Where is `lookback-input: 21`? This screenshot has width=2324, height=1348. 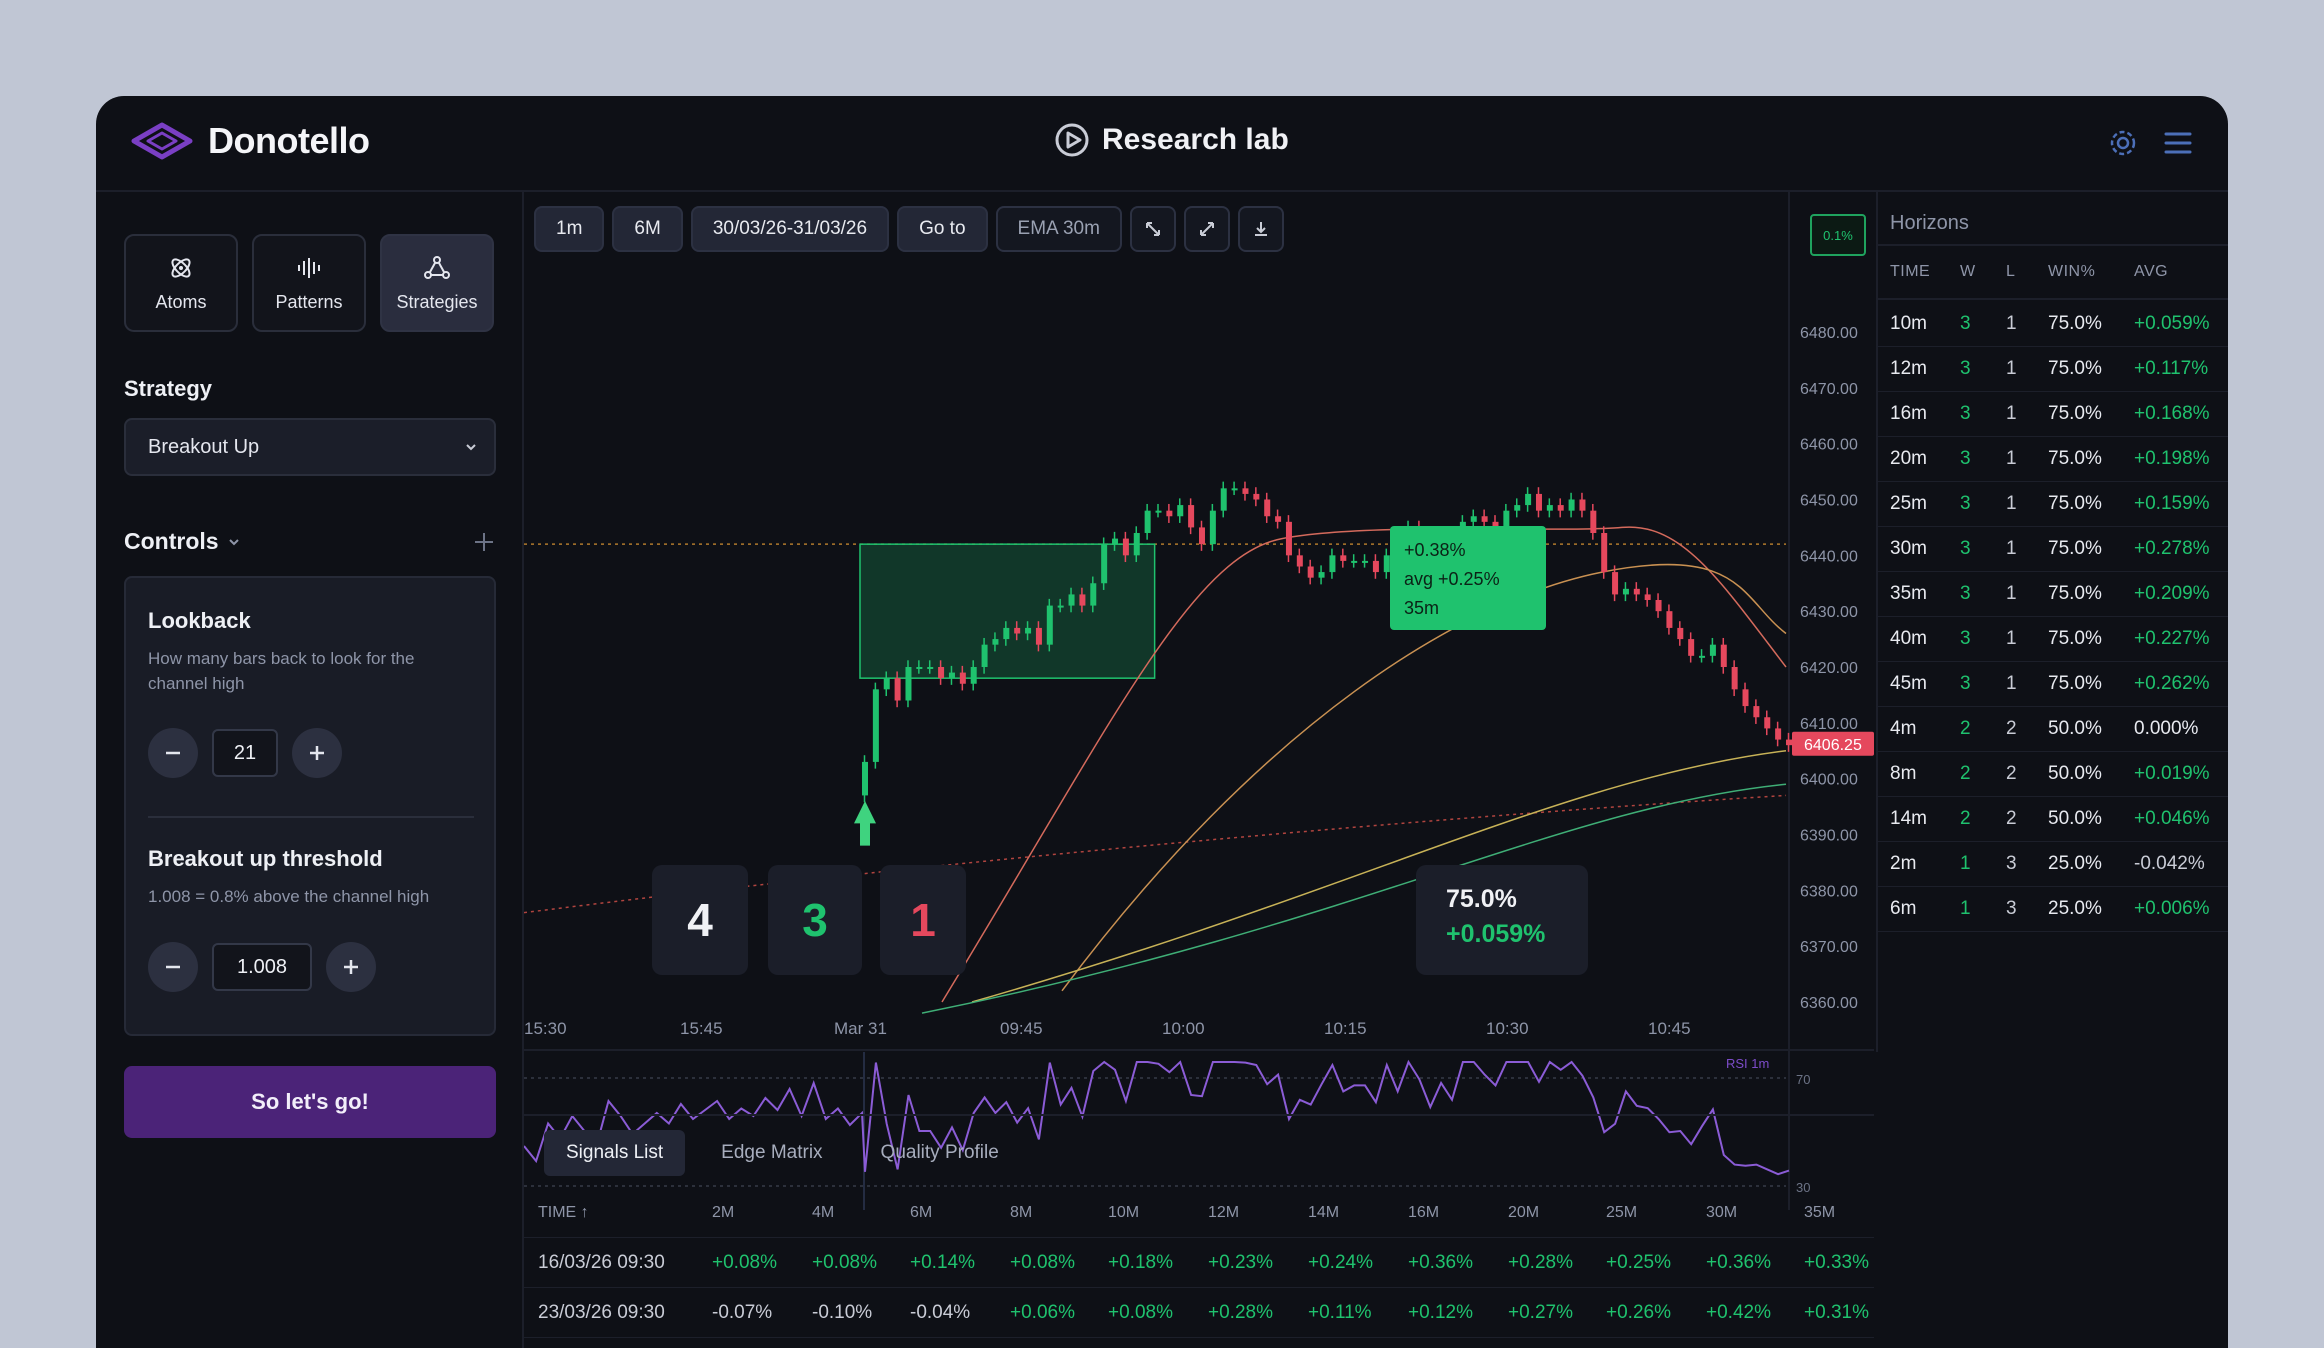 lookback-input: 21 is located at coordinates (245, 753).